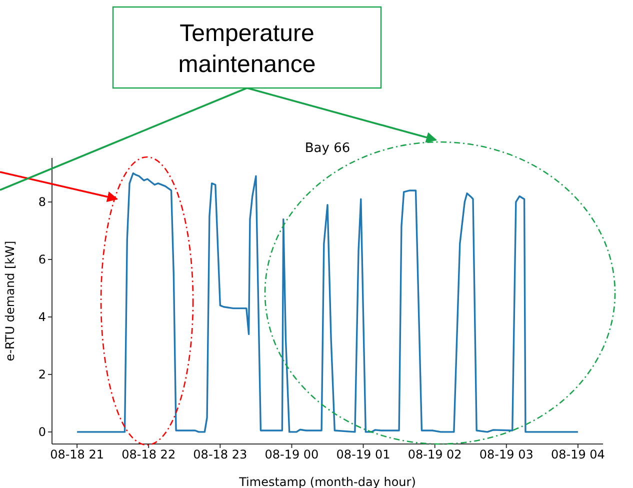 The height and width of the screenshot is (488, 633). Describe the element at coordinates (42, 317) in the screenshot. I see `y-tick-label: 4` at that location.